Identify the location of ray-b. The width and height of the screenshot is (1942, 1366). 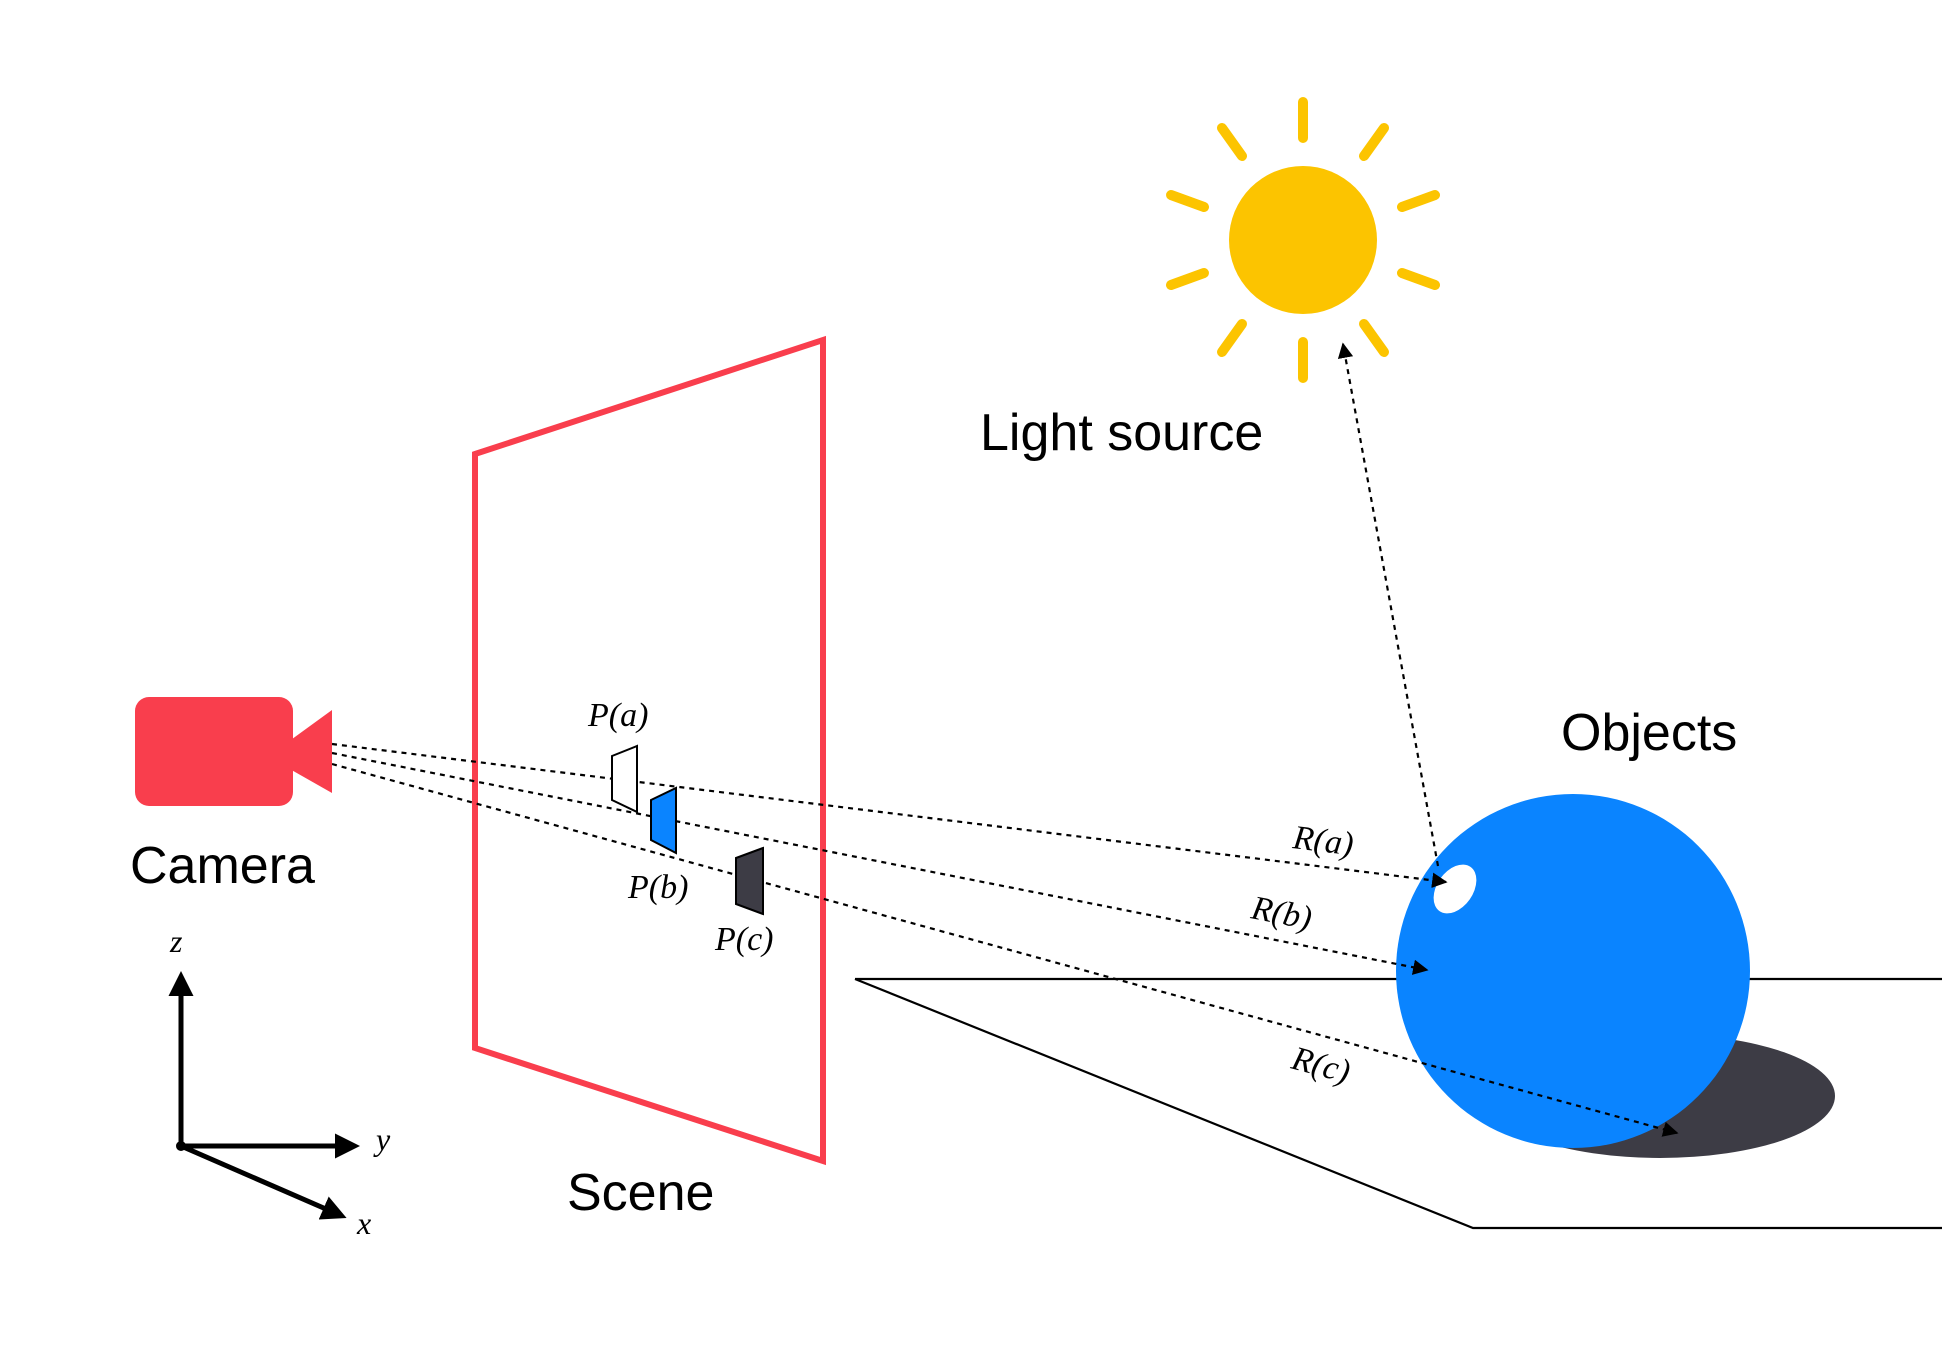
(880, 863).